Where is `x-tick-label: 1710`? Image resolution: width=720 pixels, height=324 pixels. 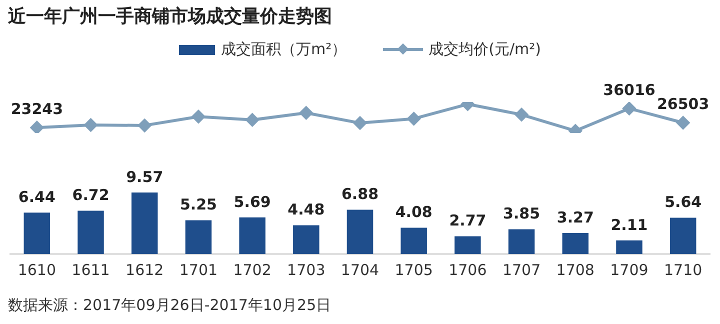
x-tick-label: 1710 is located at coordinates (683, 269).